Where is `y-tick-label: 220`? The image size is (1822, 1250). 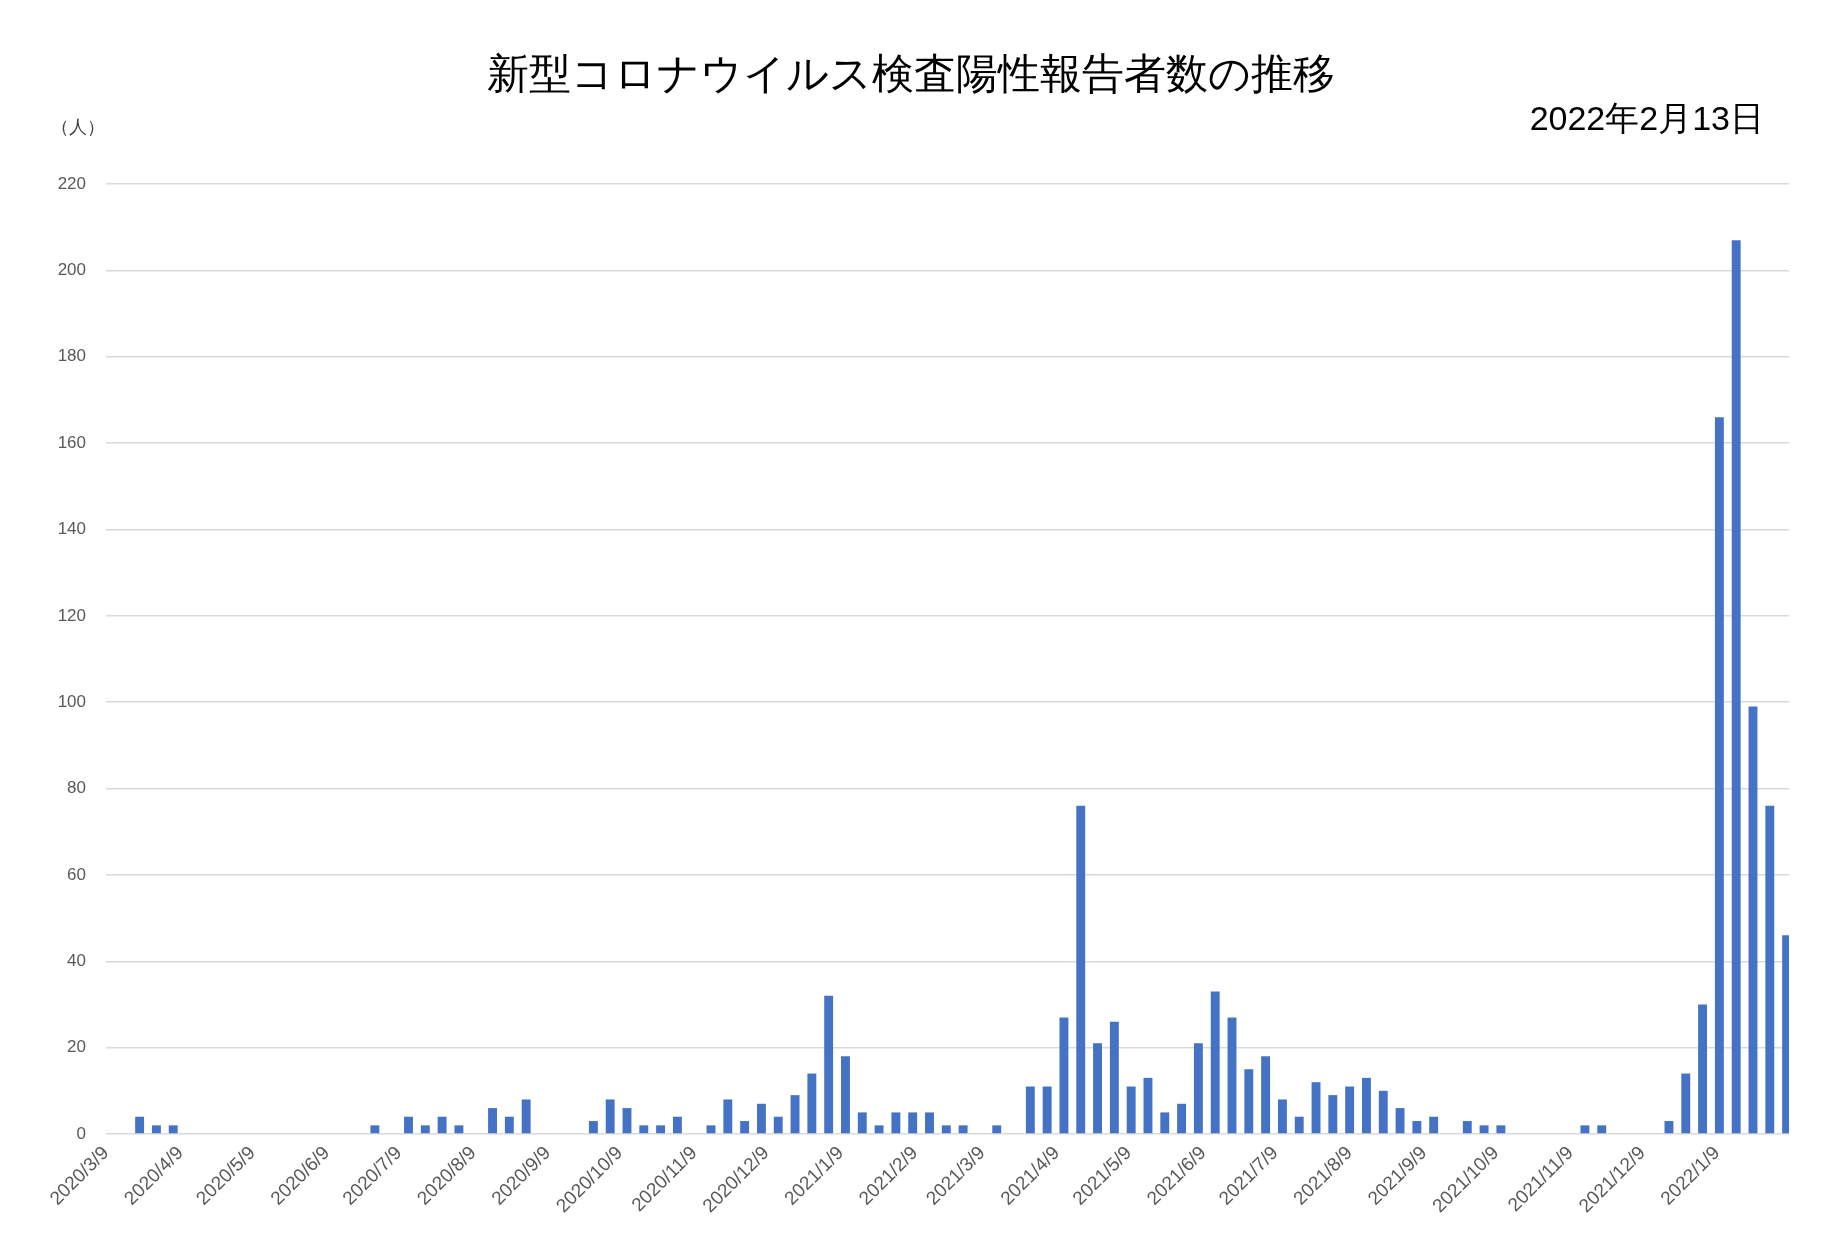
y-tick-label: 220 is located at coordinates (71, 183).